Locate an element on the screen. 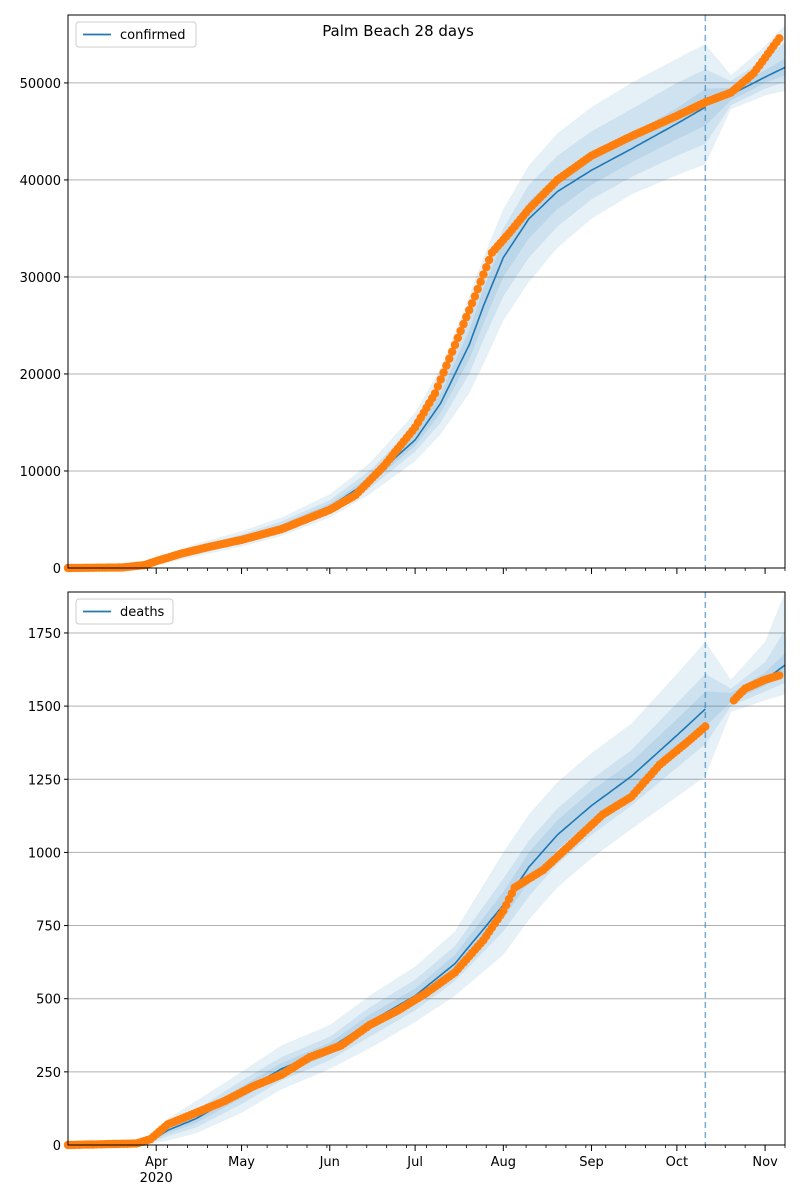 The height and width of the screenshot is (1204, 800). x-tick-label: Jul is located at coordinates (414, 1162).